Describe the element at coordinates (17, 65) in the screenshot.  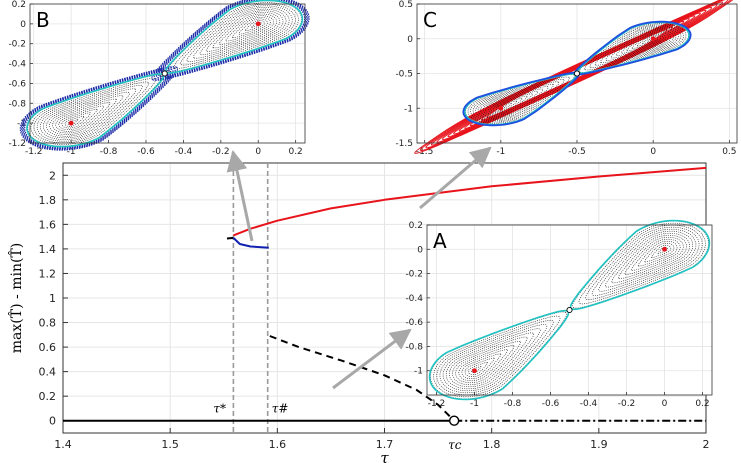
I see `inset-y-tick-label: -0.4` at that location.